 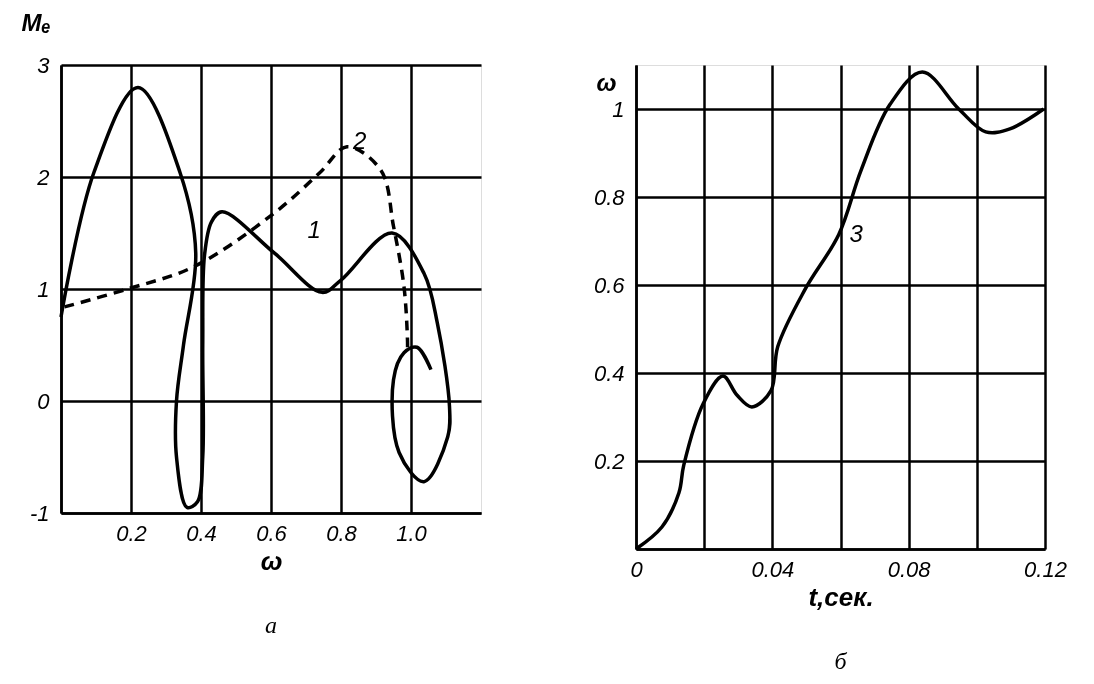 What do you see at coordinates (773, 569) in the screenshot?
I see `x-tick-label: 0.04` at bounding box center [773, 569].